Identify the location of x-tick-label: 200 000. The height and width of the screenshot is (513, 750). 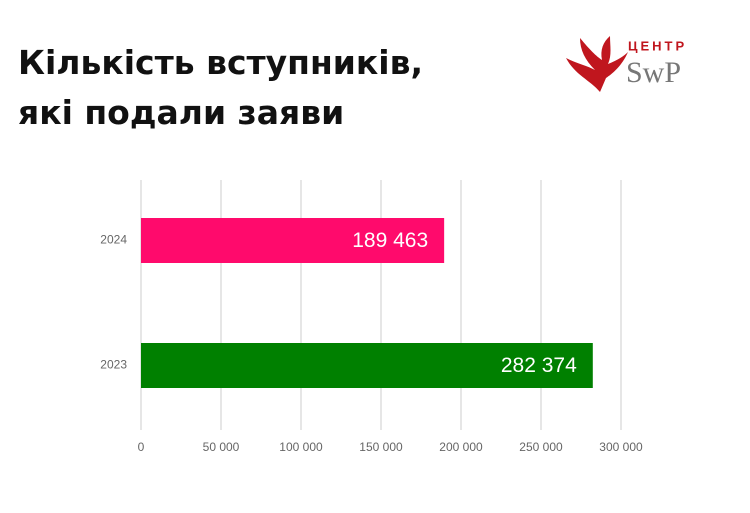
(461, 447).